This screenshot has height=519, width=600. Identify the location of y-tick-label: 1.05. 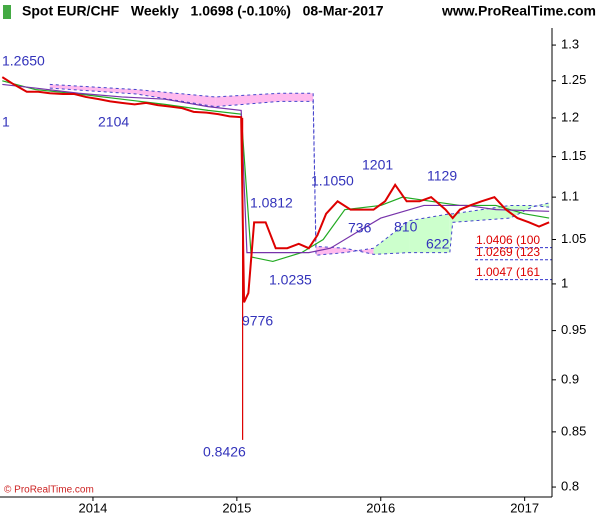
(573, 238).